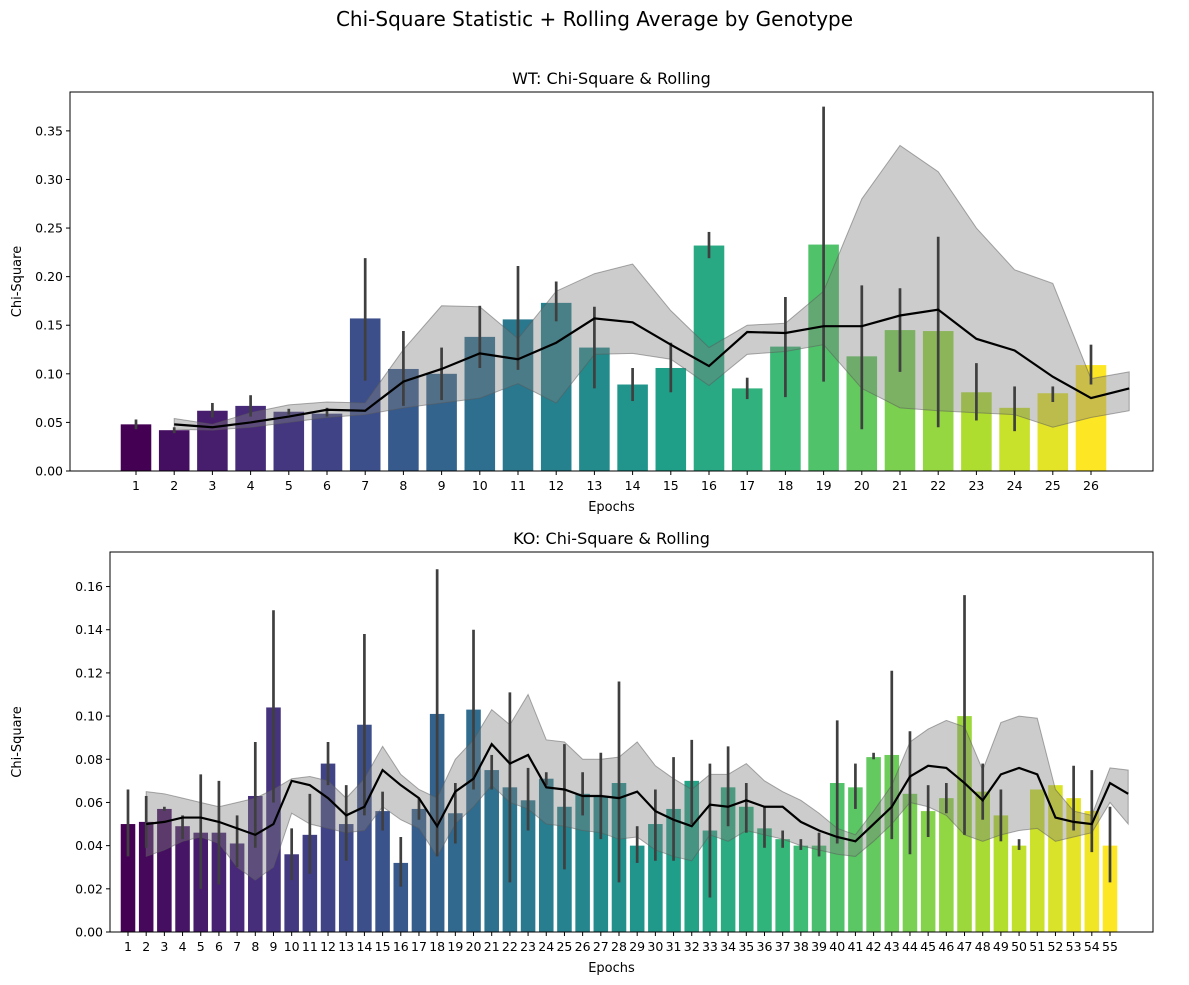  What do you see at coordinates (49, 130) in the screenshot?
I see `y-tick-label: 0.35` at bounding box center [49, 130].